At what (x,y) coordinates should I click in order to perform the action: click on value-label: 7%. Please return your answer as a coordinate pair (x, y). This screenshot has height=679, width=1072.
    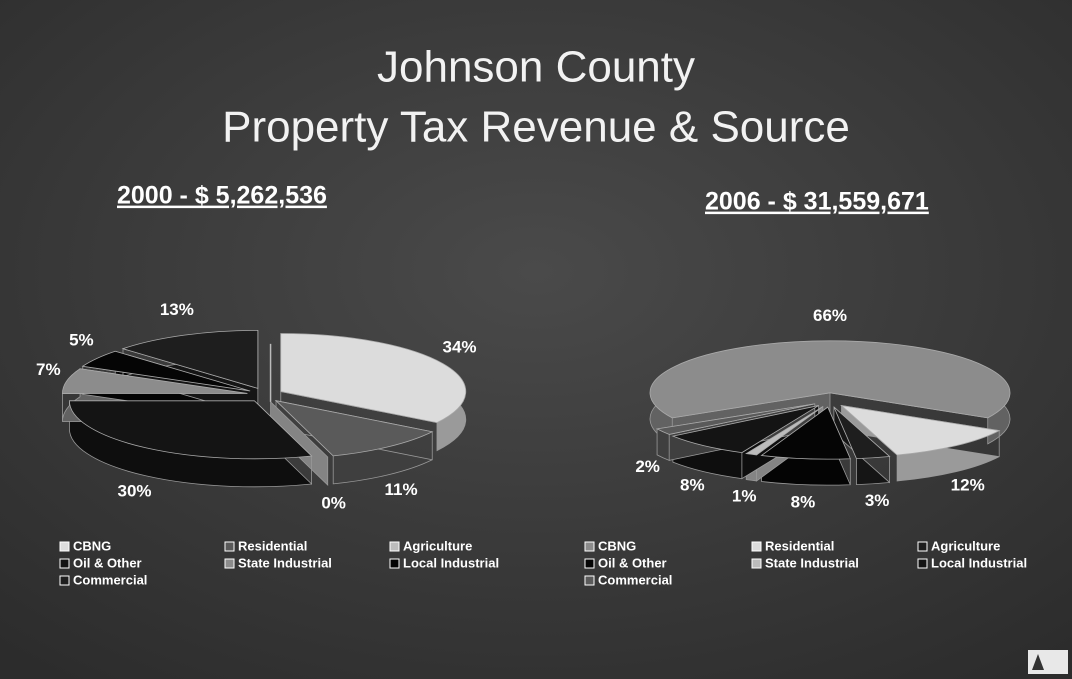
    Looking at the image, I should click on (48, 369).